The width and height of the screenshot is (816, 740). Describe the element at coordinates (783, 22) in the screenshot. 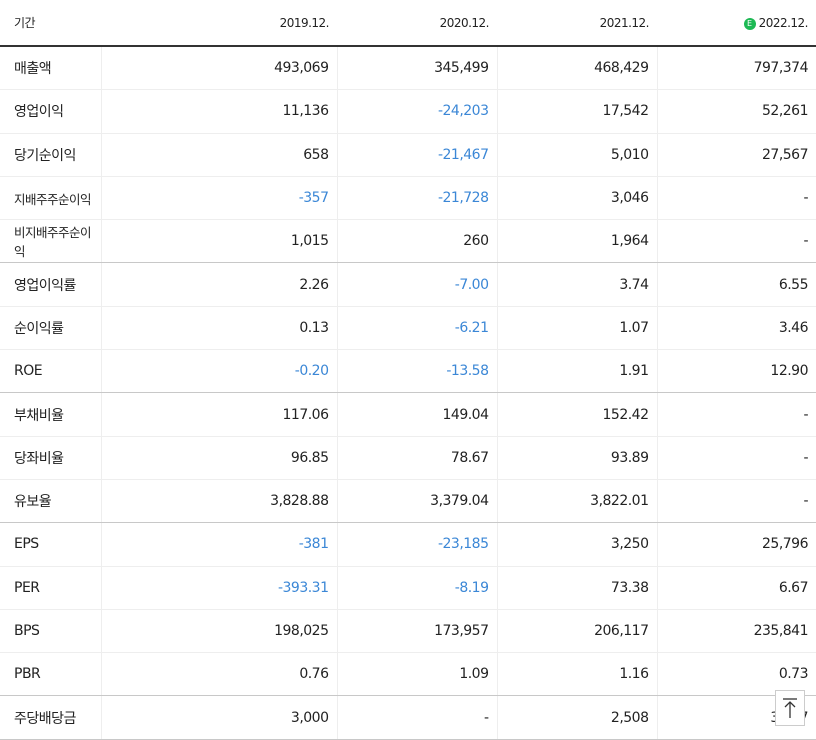

I see `period-text: 2022.12.` at that location.